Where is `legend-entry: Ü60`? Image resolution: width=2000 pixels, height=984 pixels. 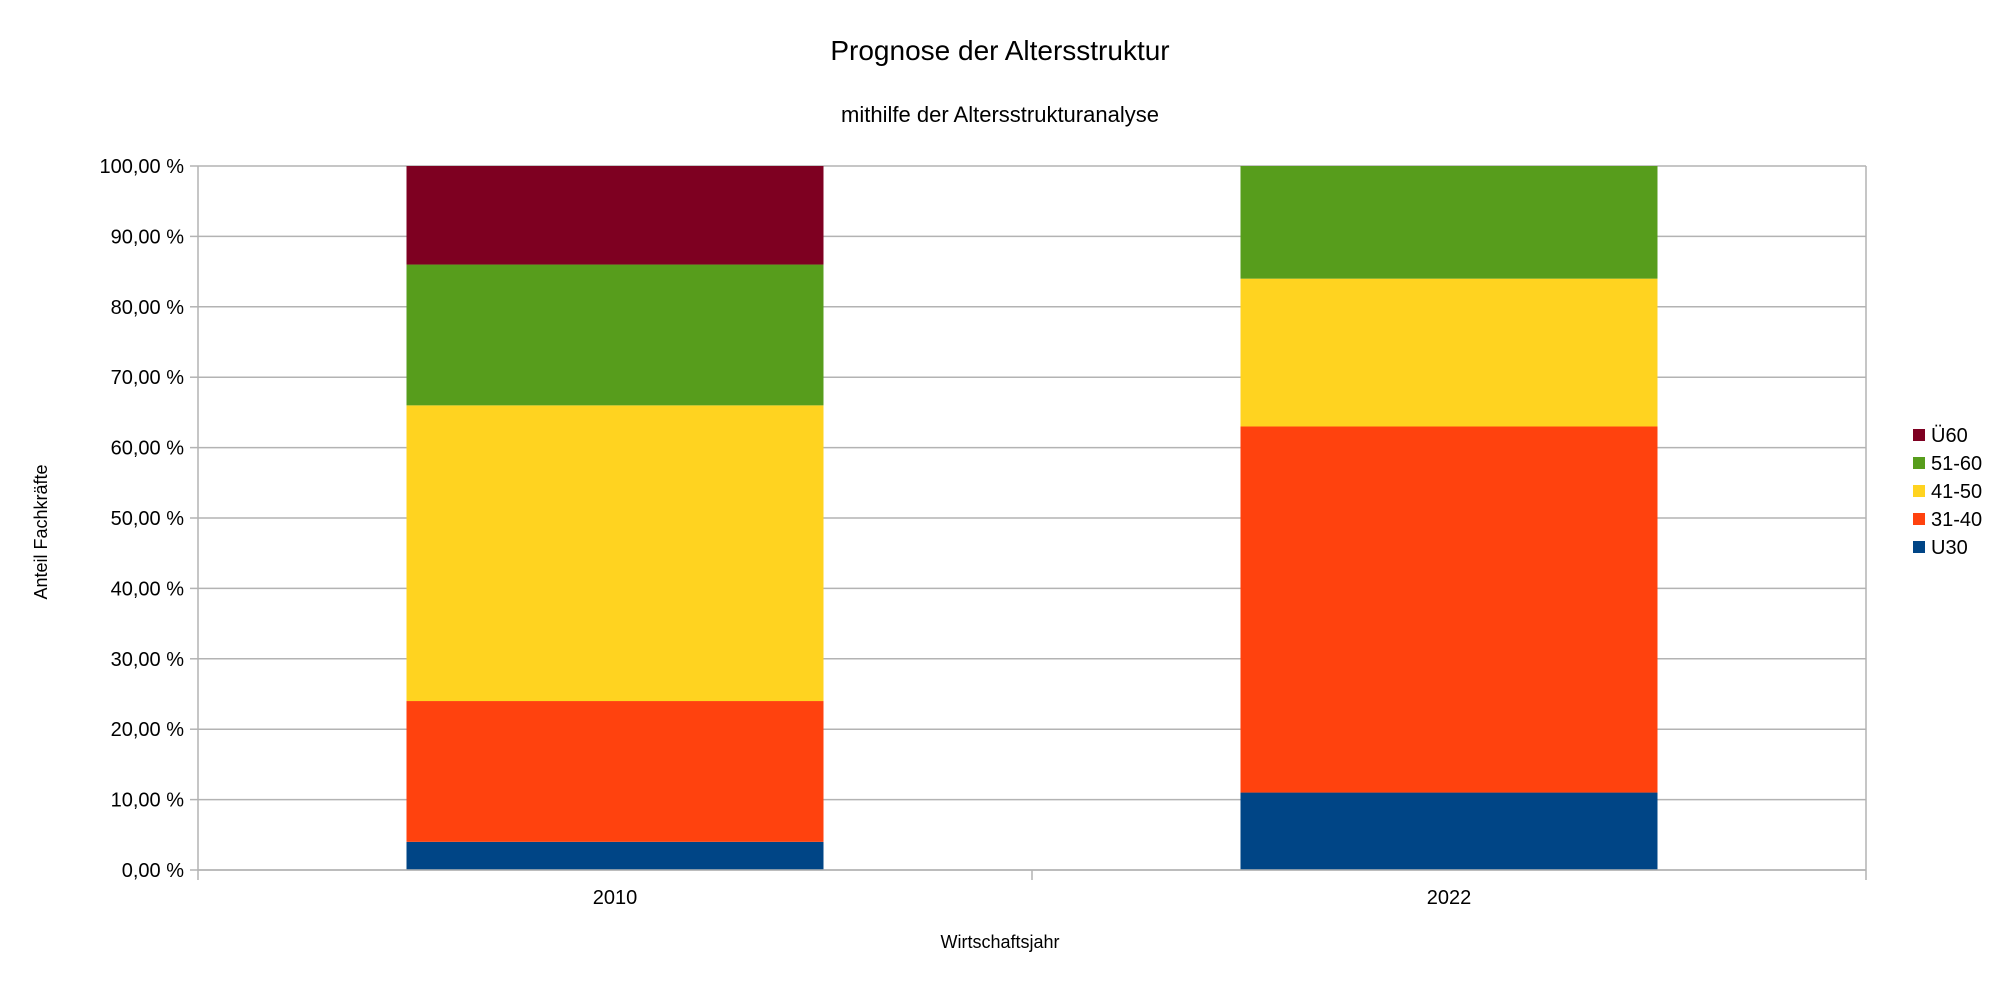 legend-entry: Ü60 is located at coordinates (1949, 436).